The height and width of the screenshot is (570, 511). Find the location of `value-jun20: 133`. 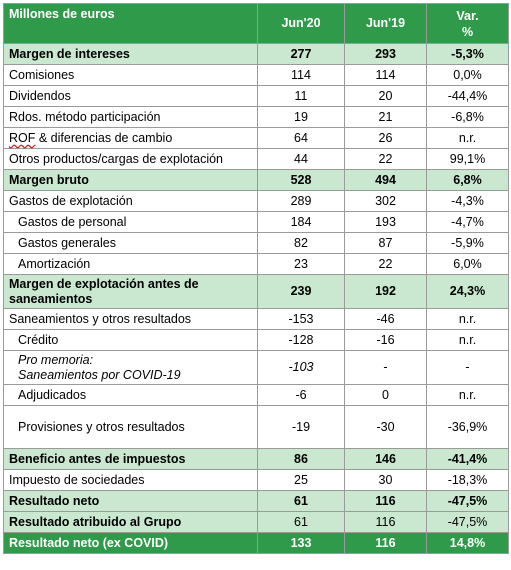

value-jun20: 133 is located at coordinates (301, 543).